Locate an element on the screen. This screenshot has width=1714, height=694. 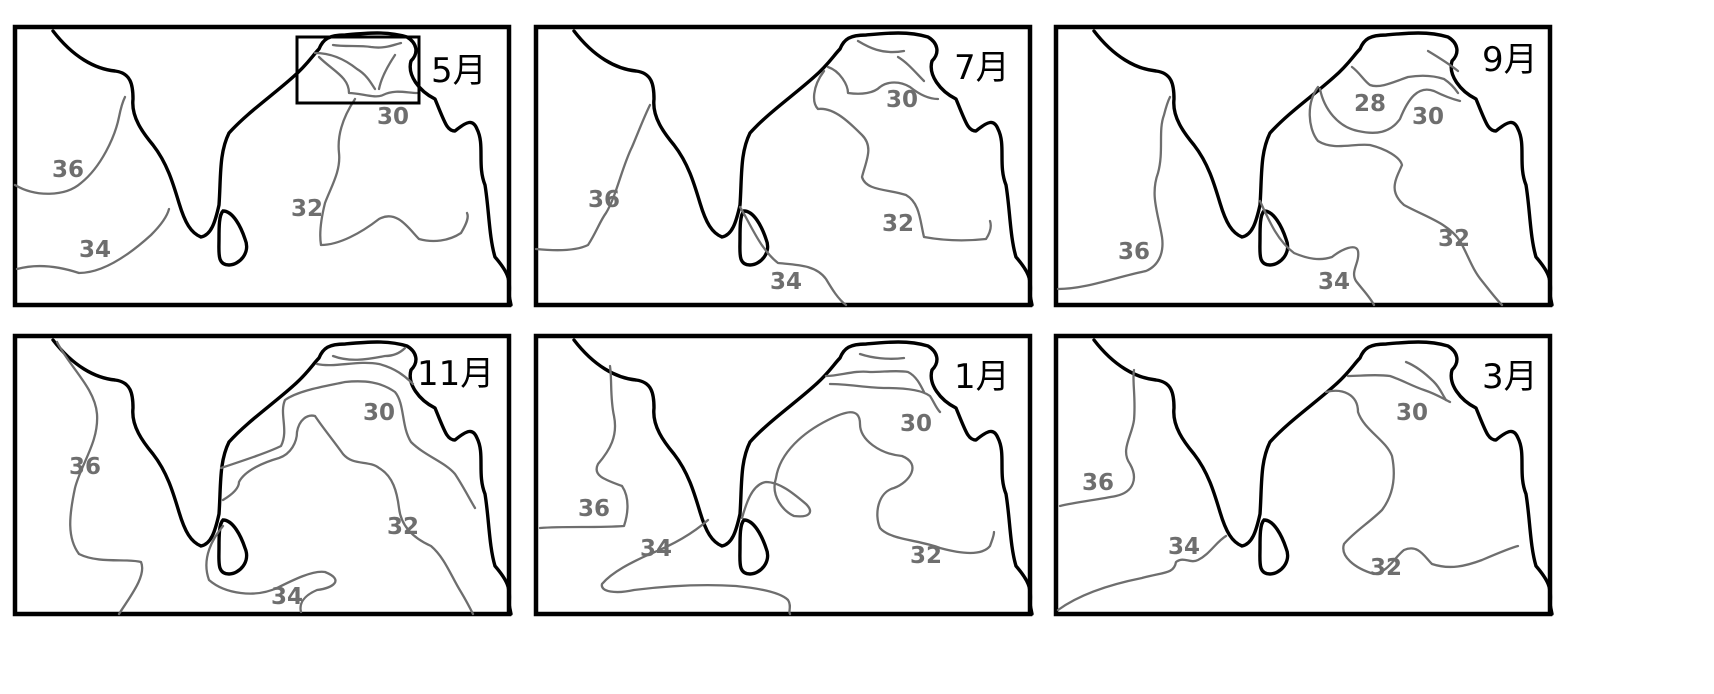
map-panel-november: 36 34 32 30 11月 is located at coordinates (262, 475).